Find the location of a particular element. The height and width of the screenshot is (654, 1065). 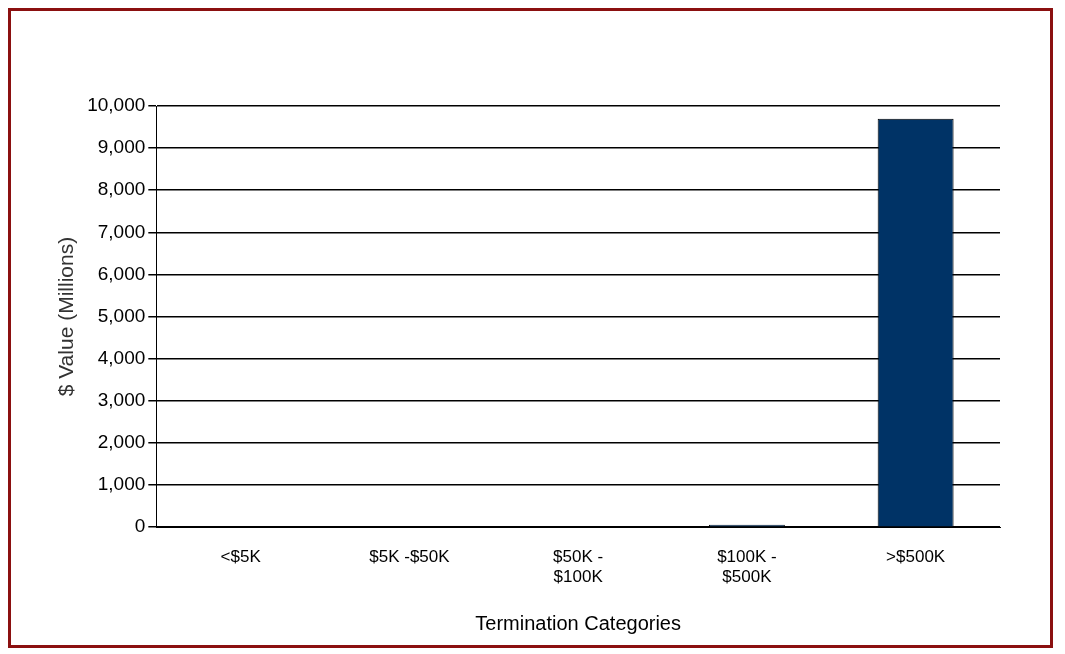

y-tick-label: 10,000 is located at coordinates (116, 105).